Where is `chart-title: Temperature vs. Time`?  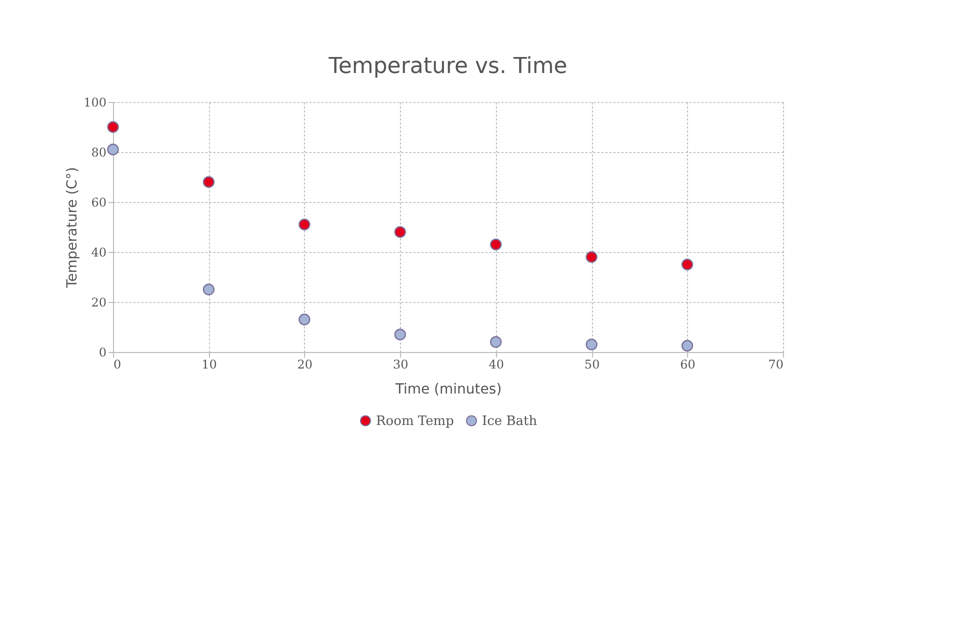 chart-title: Temperature vs. Time is located at coordinates (448, 66).